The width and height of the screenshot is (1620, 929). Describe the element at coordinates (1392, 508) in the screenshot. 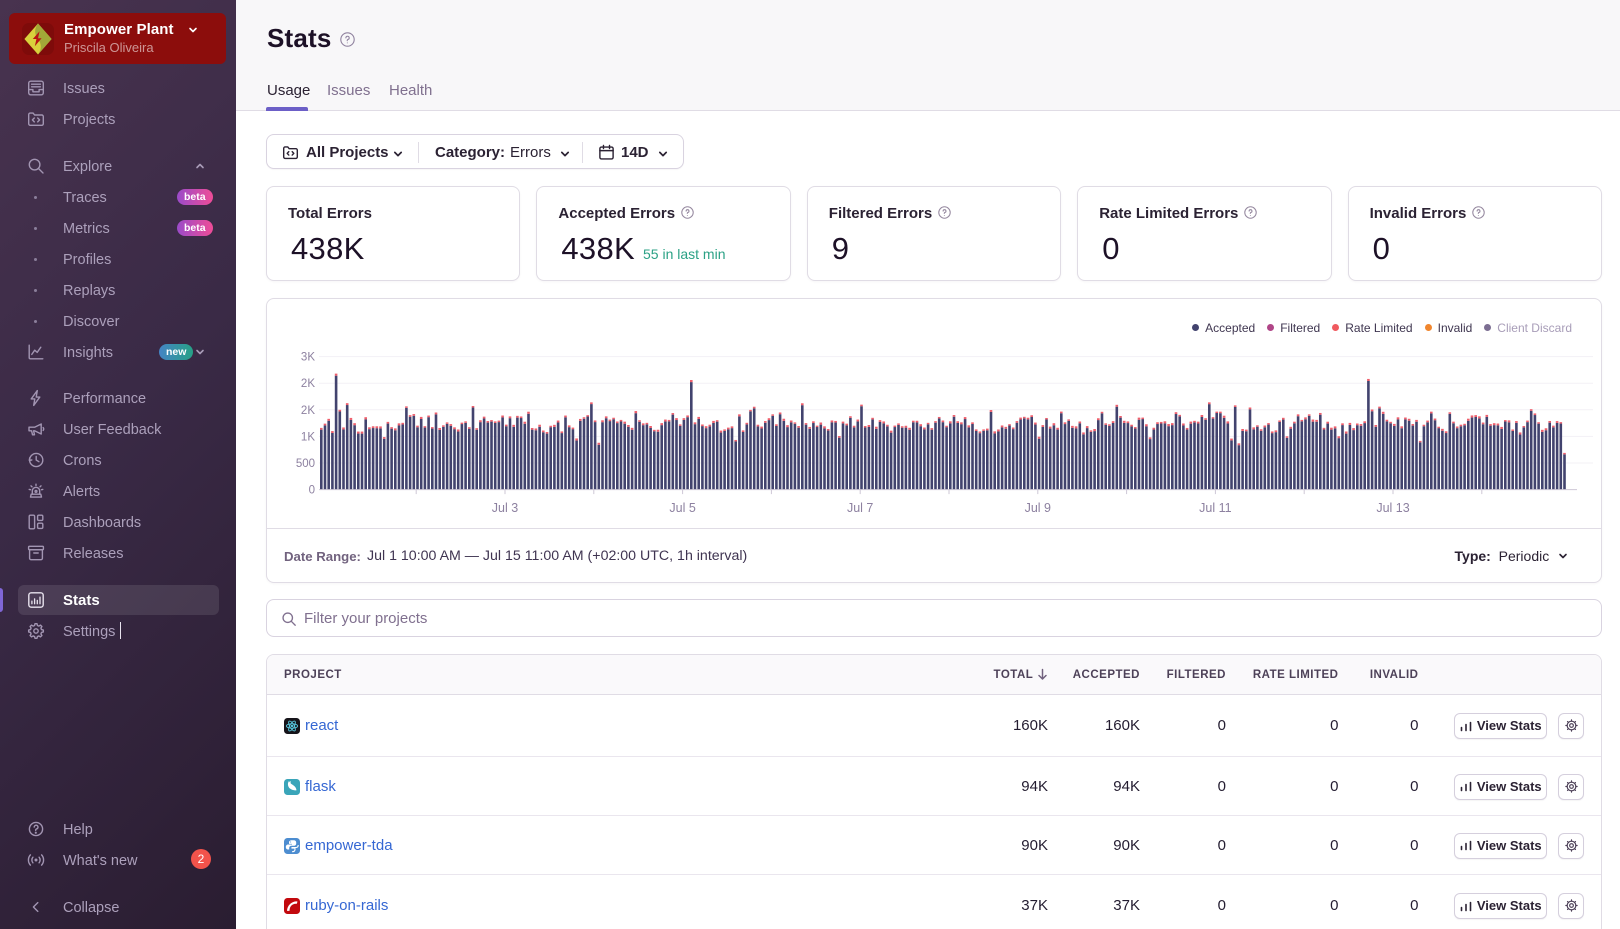

I see `svg-text: Jul 13` at that location.